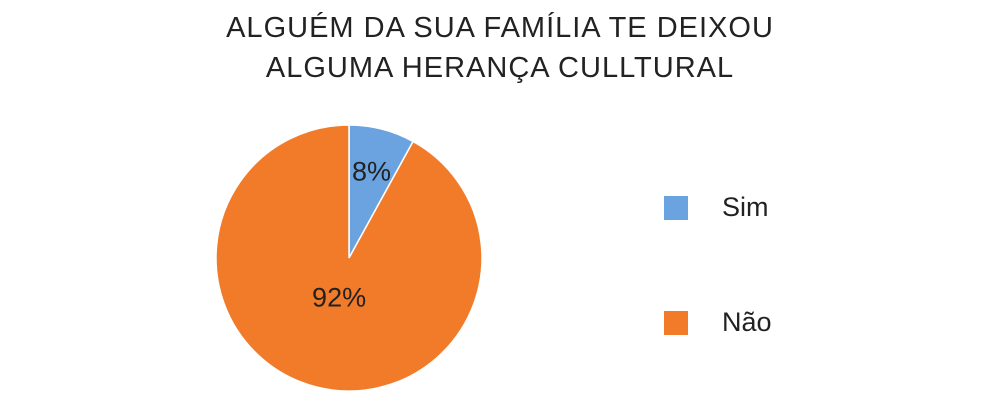  What do you see at coordinates (745, 207) in the screenshot?
I see `legend-label-sim: Sim` at bounding box center [745, 207].